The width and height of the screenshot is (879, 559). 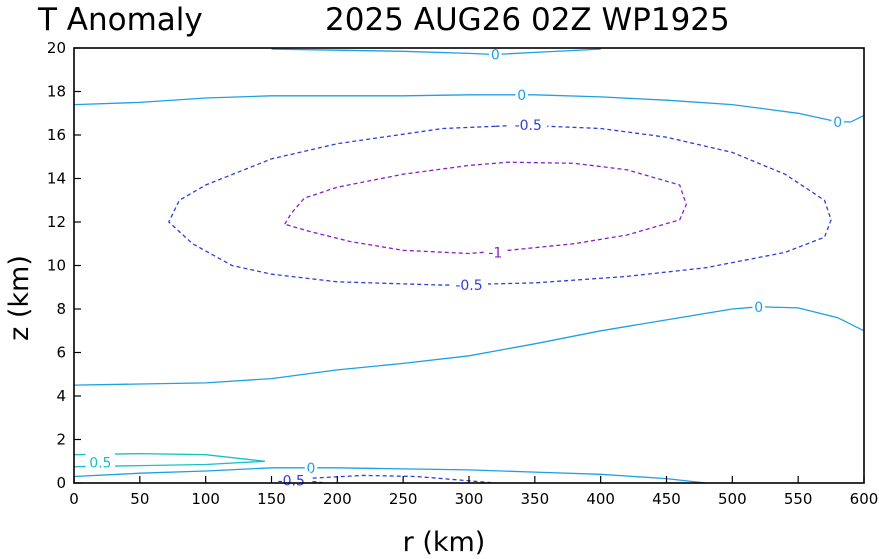 What do you see at coordinates (56, 266) in the screenshot?
I see `y-tick-label: 10` at bounding box center [56, 266].